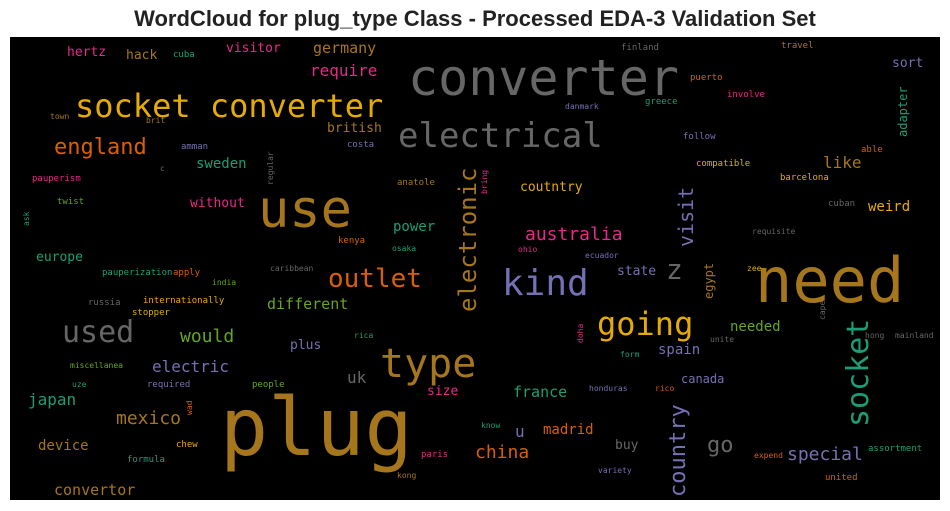  What do you see at coordinates (768, 455) in the screenshot?
I see `word-expend: expend` at bounding box center [768, 455].